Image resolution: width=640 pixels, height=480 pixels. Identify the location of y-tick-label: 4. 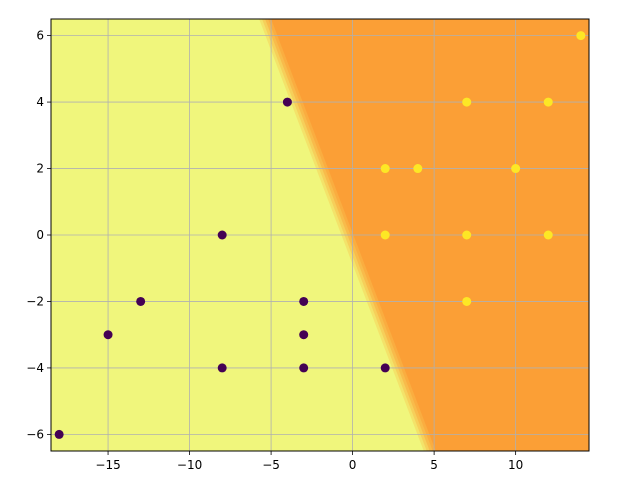
(40, 102).